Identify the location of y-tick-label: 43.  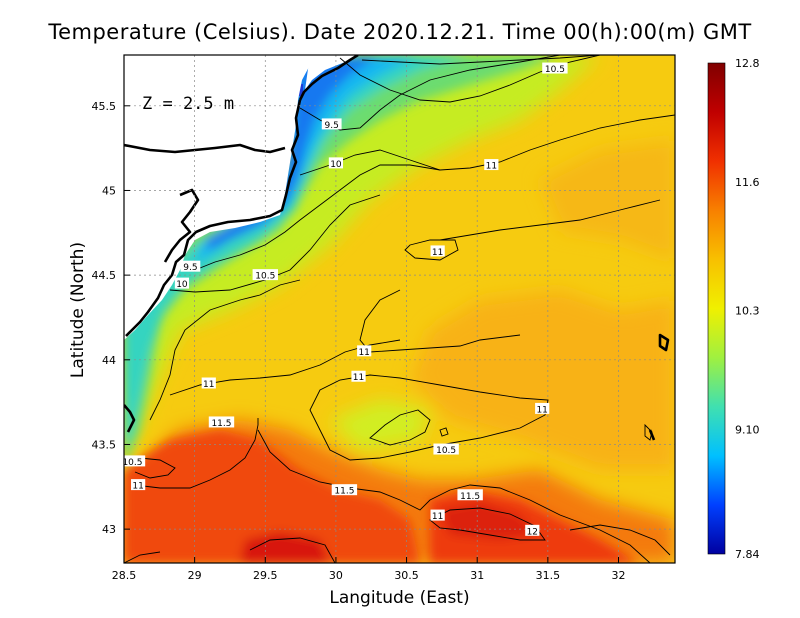
(109, 529).